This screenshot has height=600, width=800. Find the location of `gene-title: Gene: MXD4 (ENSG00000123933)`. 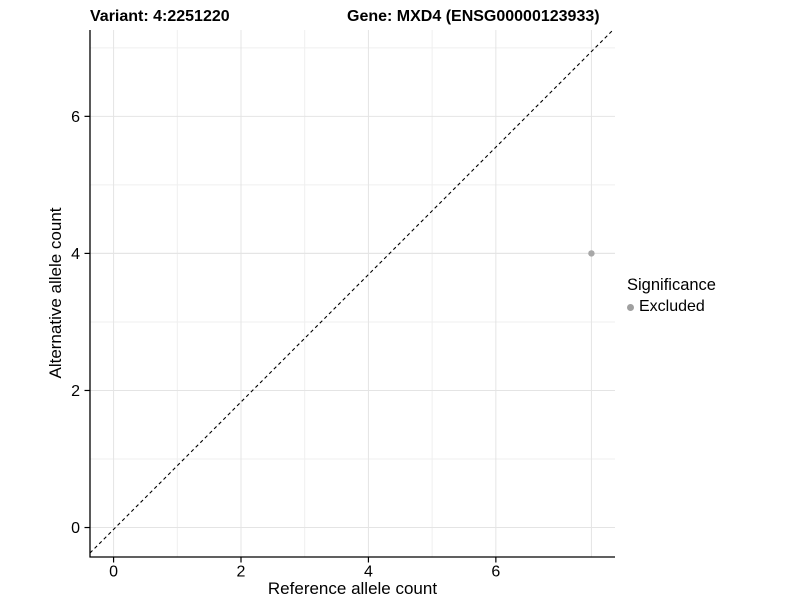

gene-title: Gene: MXD4 (ENSG00000123933) is located at coordinates (473, 16).